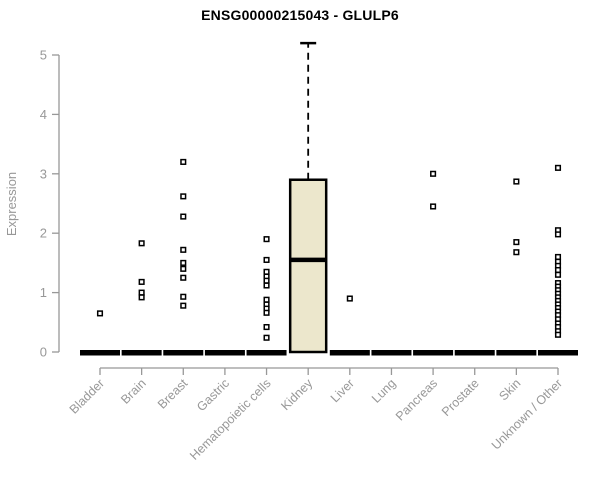 This screenshot has width=600, height=500. What do you see at coordinates (213, 395) in the screenshot?
I see `x-category-label: Gastric` at bounding box center [213, 395].